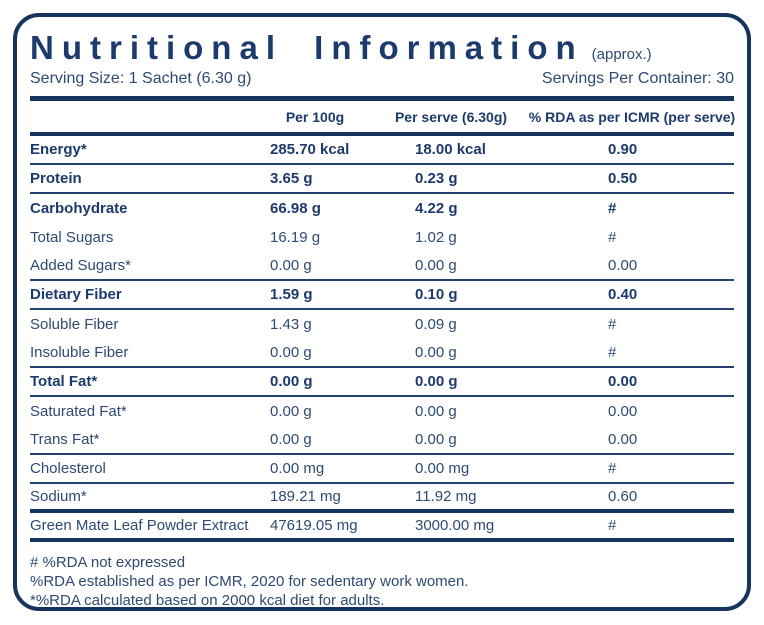 This screenshot has height=625, width=764. What do you see at coordinates (295, 237) in the screenshot?
I see `value-per-100g: 16.19 g` at bounding box center [295, 237].